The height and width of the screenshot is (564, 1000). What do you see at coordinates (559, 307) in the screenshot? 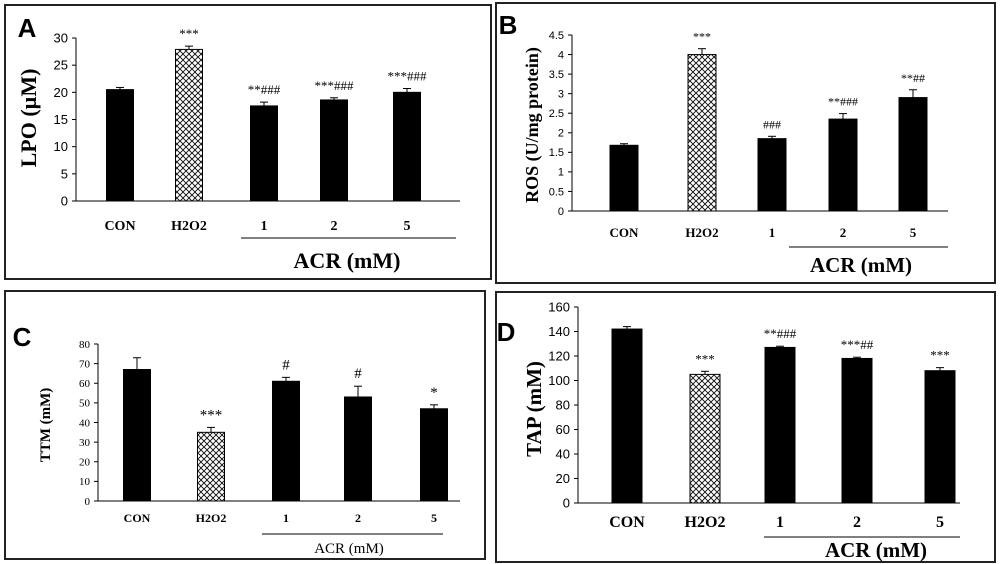
I see `y-tick-label: 160` at bounding box center [559, 307].